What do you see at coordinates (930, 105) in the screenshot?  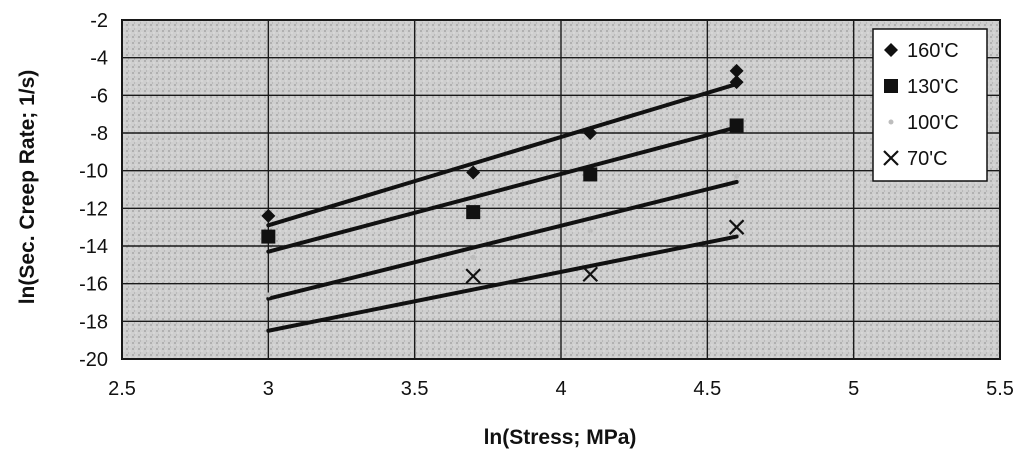 I see `legend: 160'C 130'C 100'C 70'C` at bounding box center [930, 105].